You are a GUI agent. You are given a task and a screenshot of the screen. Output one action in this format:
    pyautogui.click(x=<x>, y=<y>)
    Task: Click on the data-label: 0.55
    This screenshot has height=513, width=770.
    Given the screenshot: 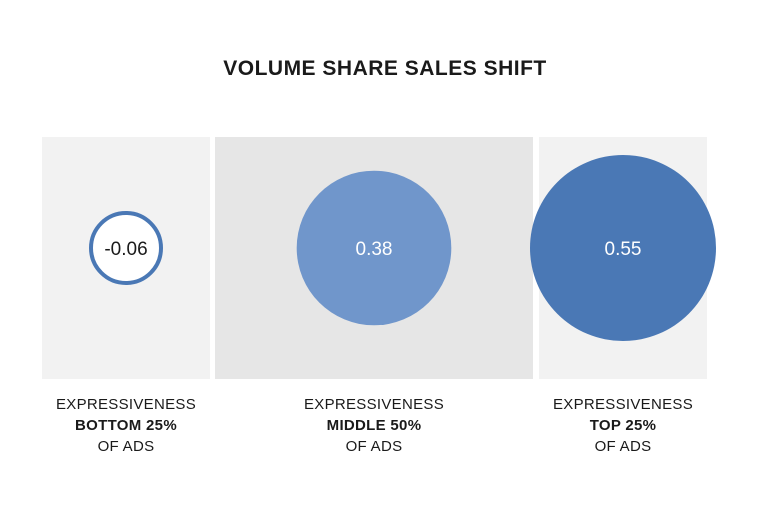 What is the action you would take?
    pyautogui.click(x=623, y=249)
    